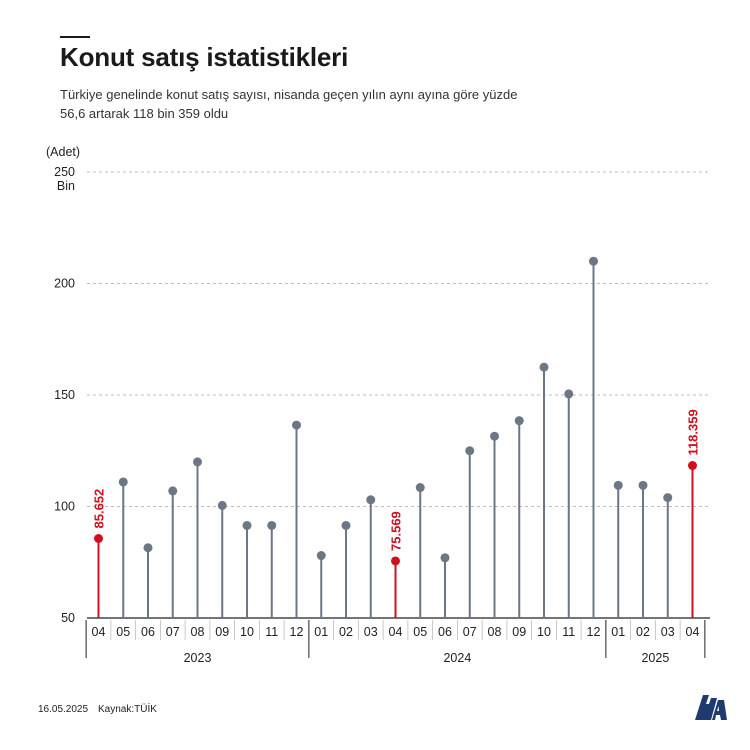 Image resolution: width=750 pixels, height=750 pixels. What do you see at coordinates (64, 284) in the screenshot?
I see `y-tick-label-200: 200` at bounding box center [64, 284].